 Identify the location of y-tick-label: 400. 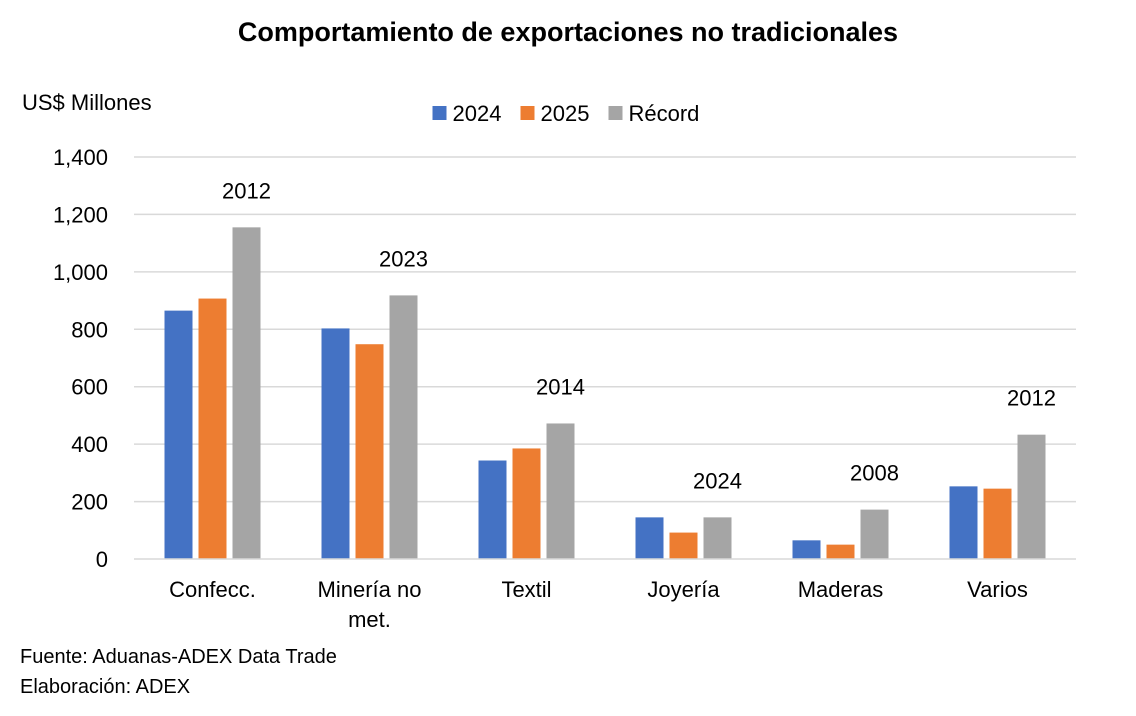
(89, 444).